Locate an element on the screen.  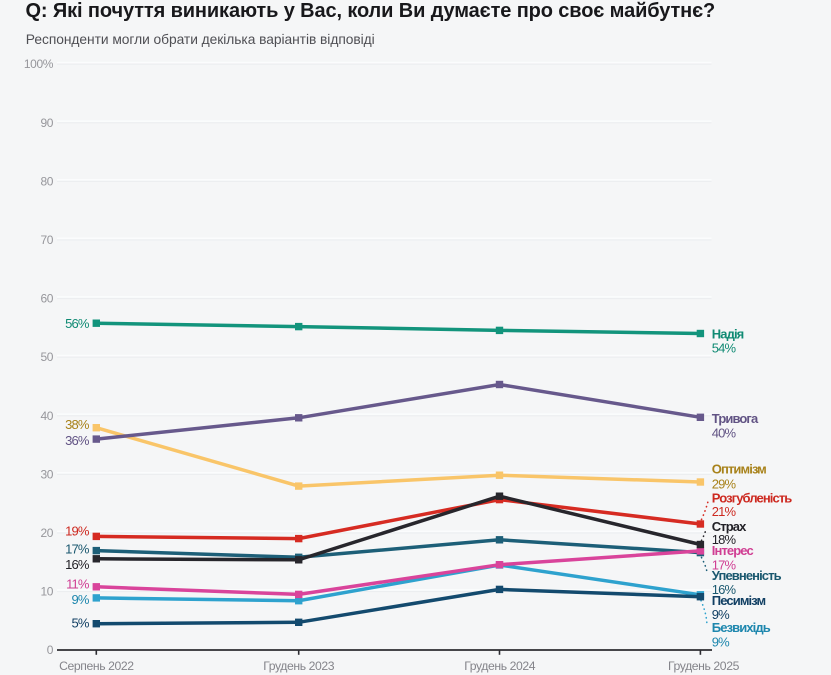
svg-text: 20 is located at coordinates (46, 533).